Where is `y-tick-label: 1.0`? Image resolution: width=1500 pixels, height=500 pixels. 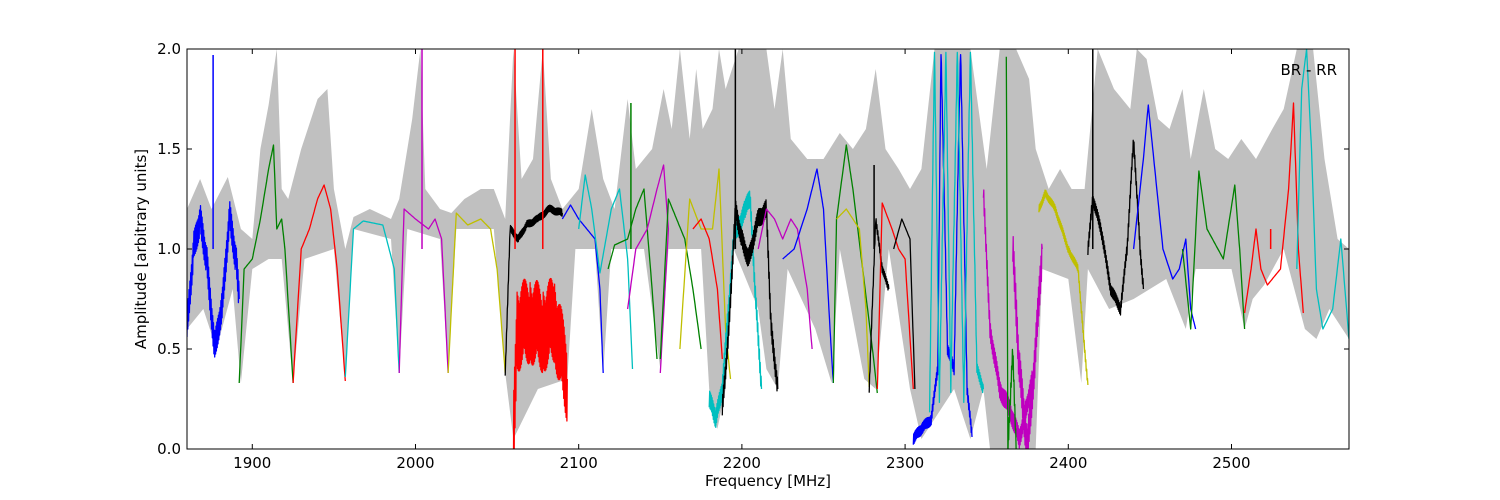 y-tick-label: 1.0 is located at coordinates (169, 249).